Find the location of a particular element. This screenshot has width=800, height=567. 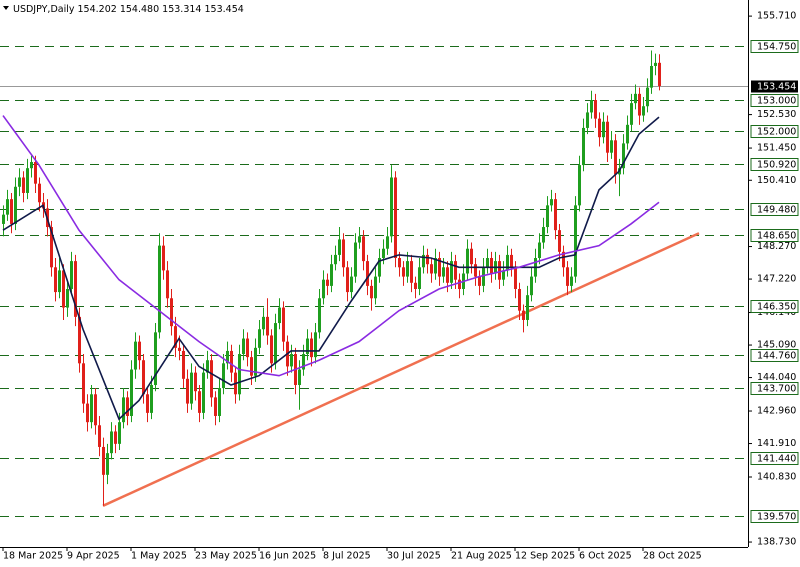

x-tick-label: 23 May 2025 is located at coordinates (226, 556).